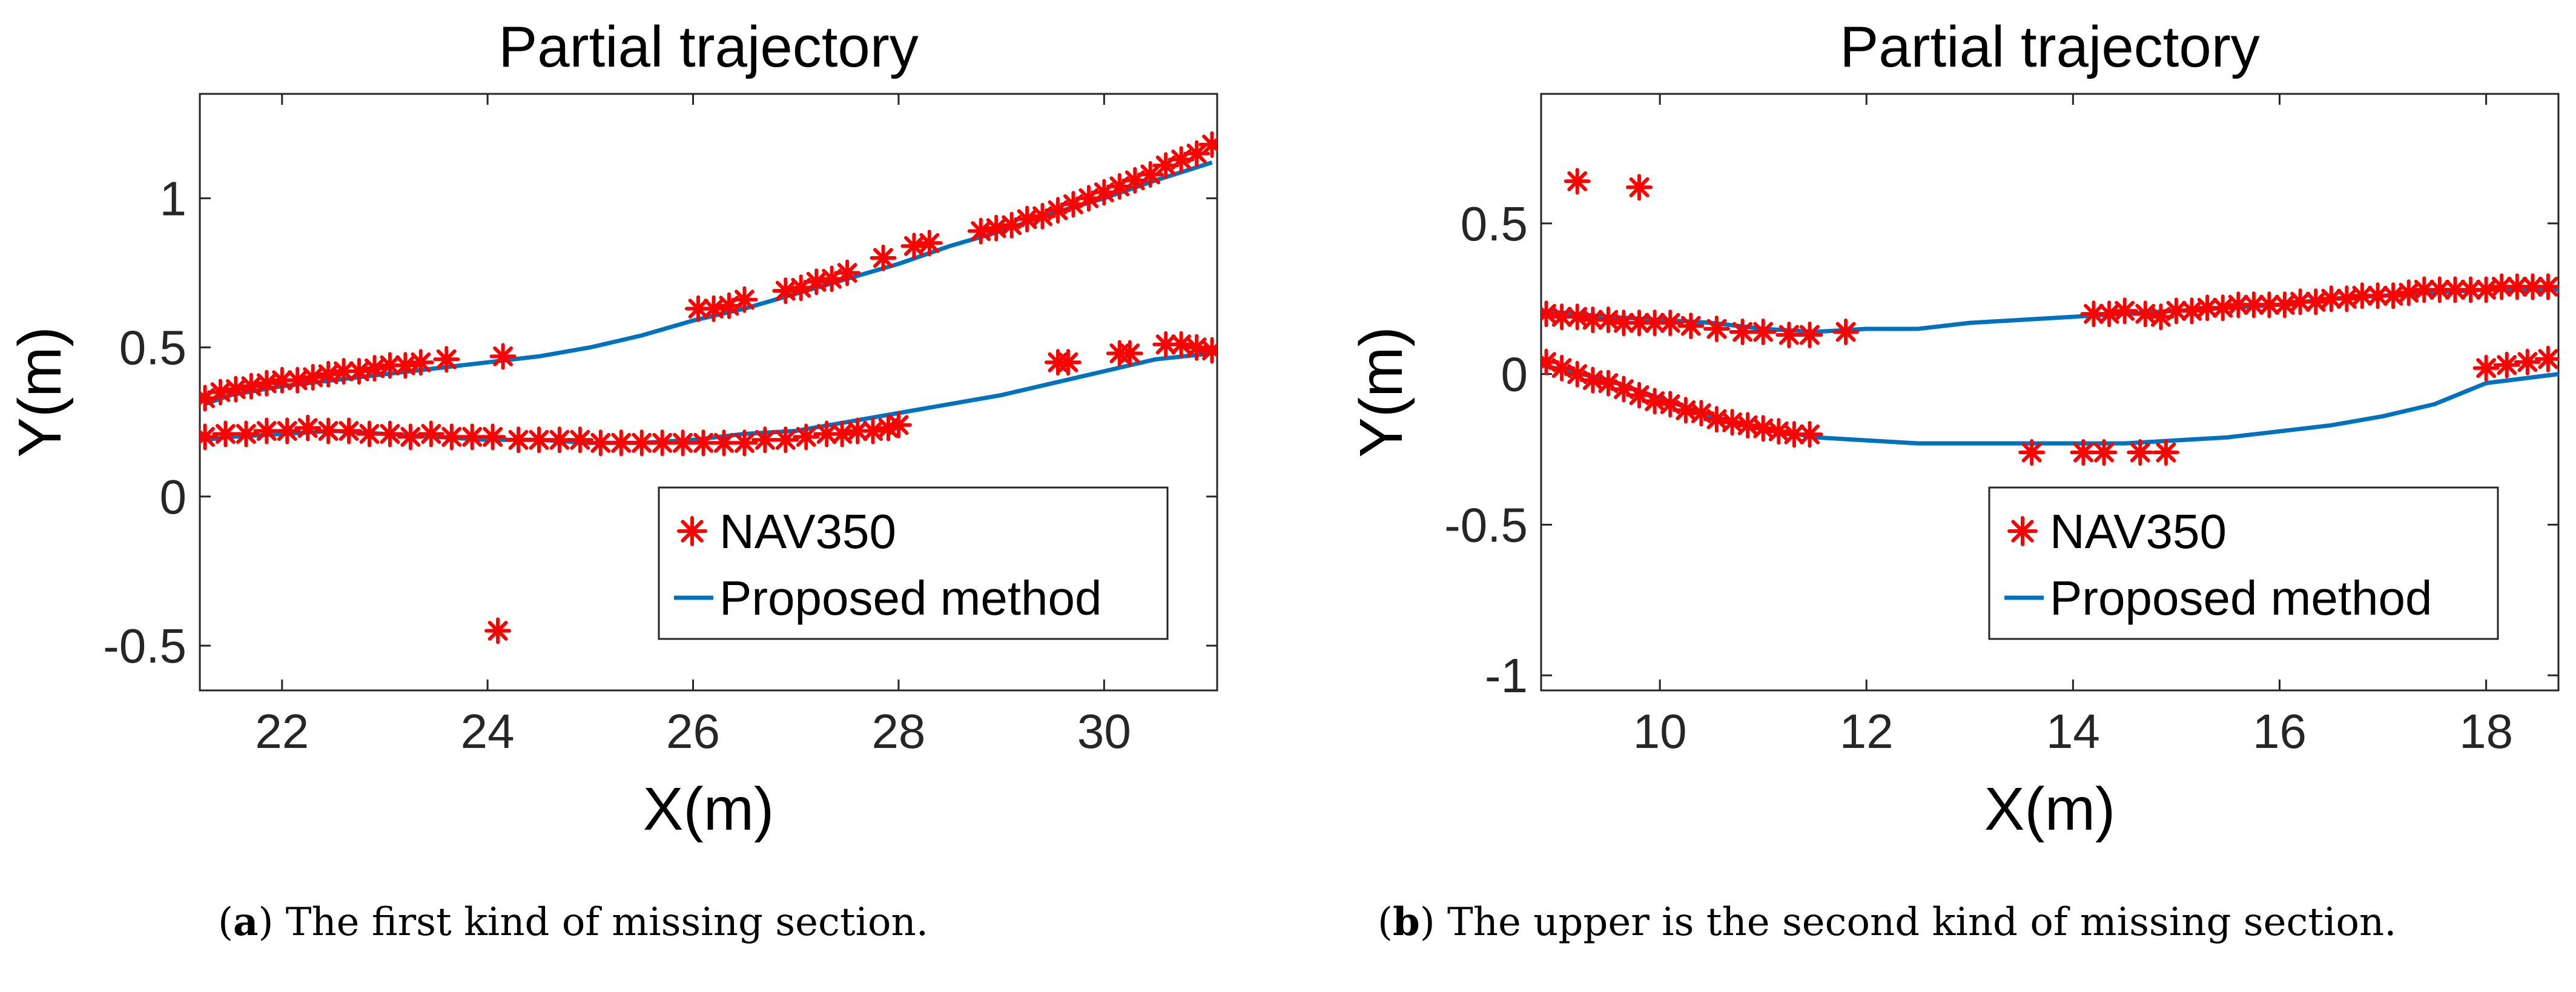 The height and width of the screenshot is (992, 2576). Describe the element at coordinates (910, 598) in the screenshot. I see `legend-proposed-label: Proposed method` at that location.